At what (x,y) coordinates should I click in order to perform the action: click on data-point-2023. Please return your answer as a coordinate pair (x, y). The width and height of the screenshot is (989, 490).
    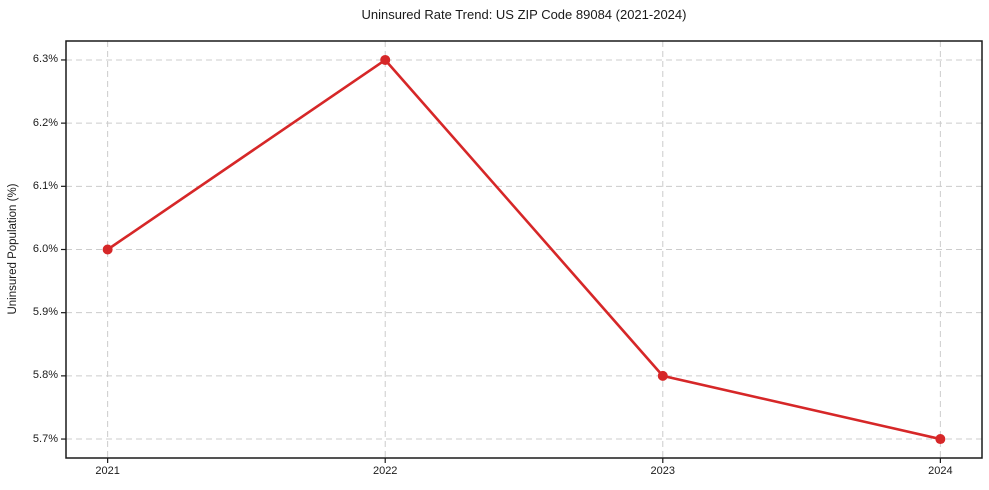
    Looking at the image, I should click on (662, 375).